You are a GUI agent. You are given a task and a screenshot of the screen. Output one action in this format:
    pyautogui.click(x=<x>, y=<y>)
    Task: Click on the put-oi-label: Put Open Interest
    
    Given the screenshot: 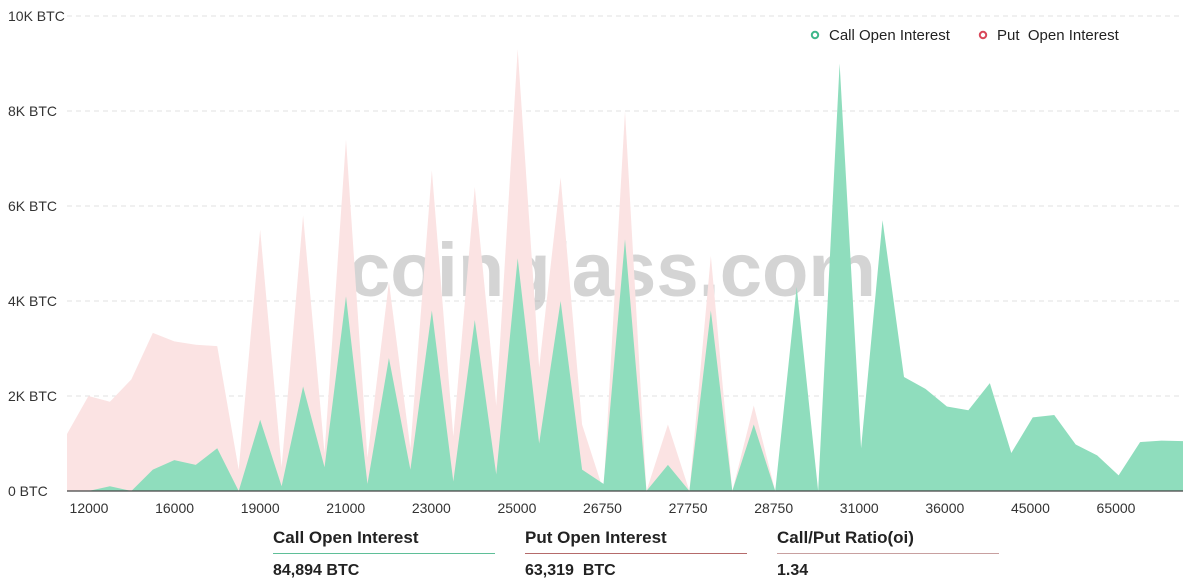 What is the action you would take?
    pyautogui.click(x=636, y=541)
    